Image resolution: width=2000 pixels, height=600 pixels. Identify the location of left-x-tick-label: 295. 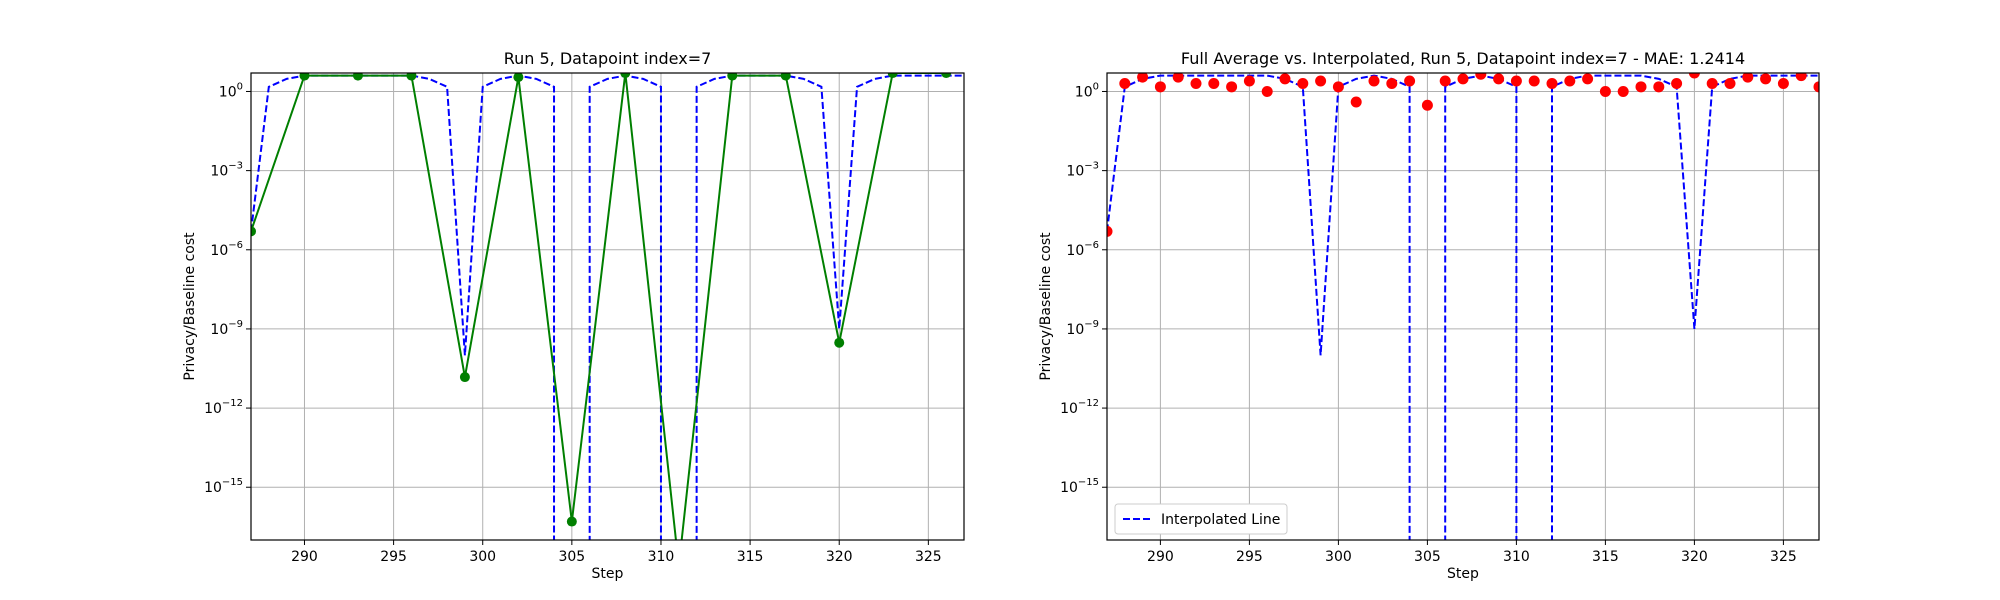
(393, 557).